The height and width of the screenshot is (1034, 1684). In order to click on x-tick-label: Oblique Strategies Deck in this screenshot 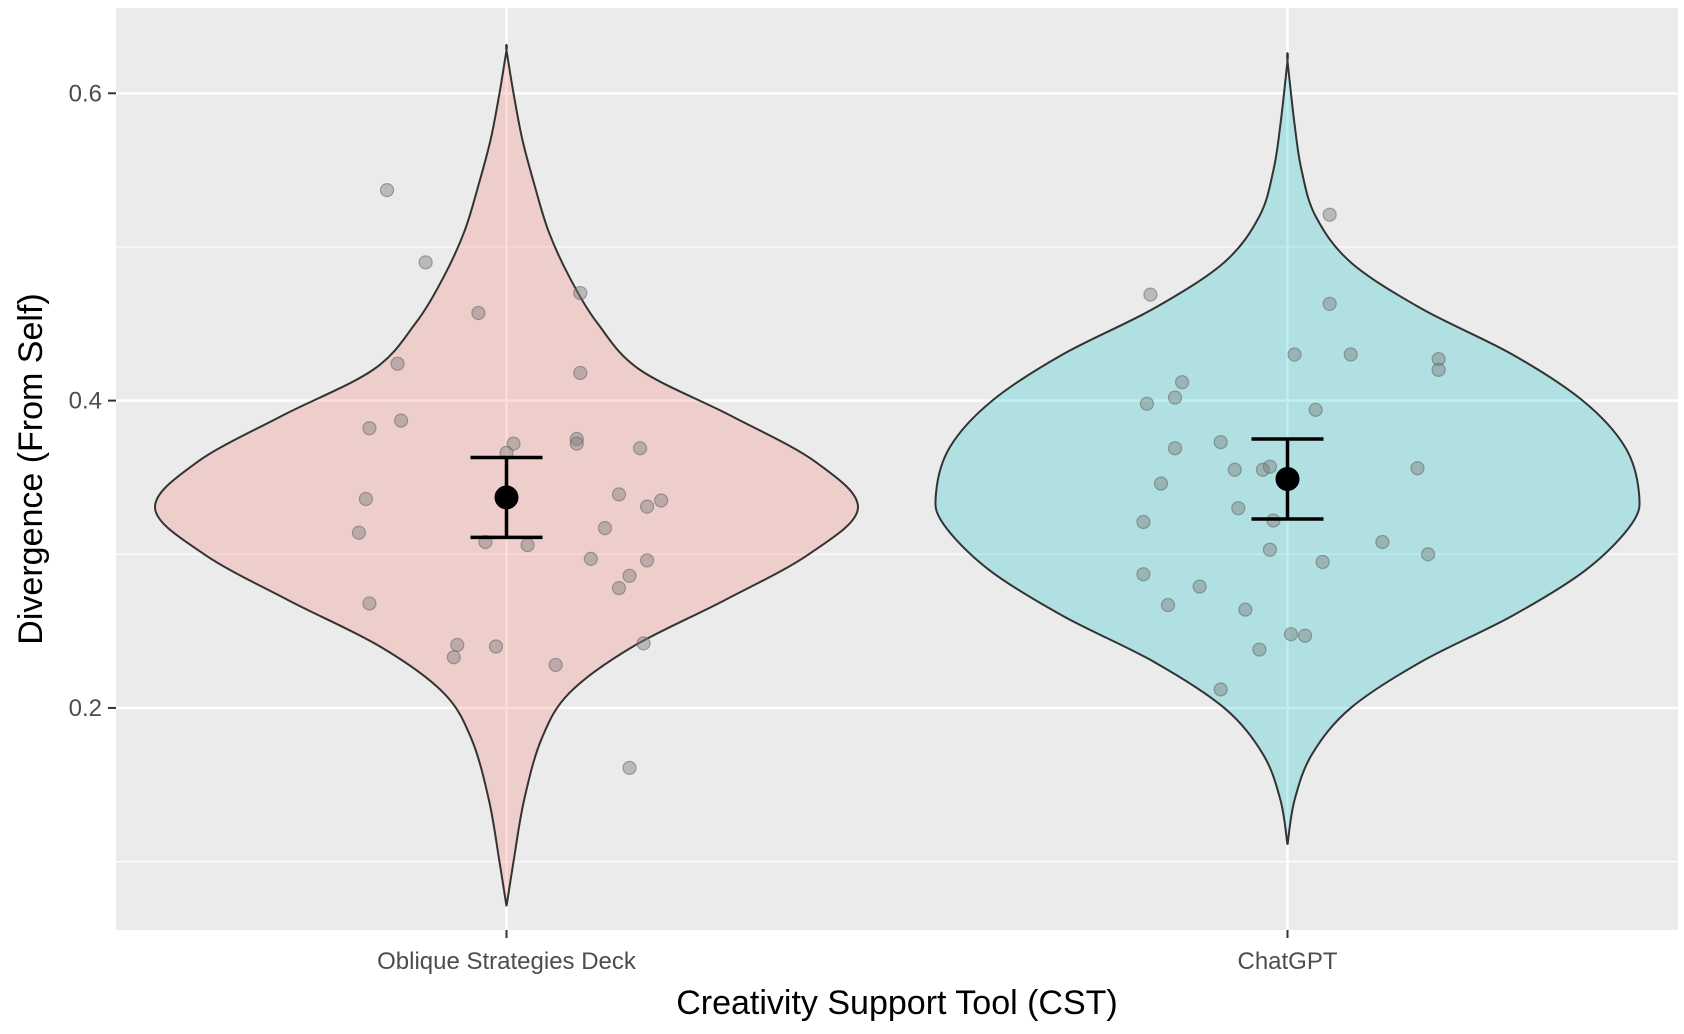, I will do `click(507, 961)`.